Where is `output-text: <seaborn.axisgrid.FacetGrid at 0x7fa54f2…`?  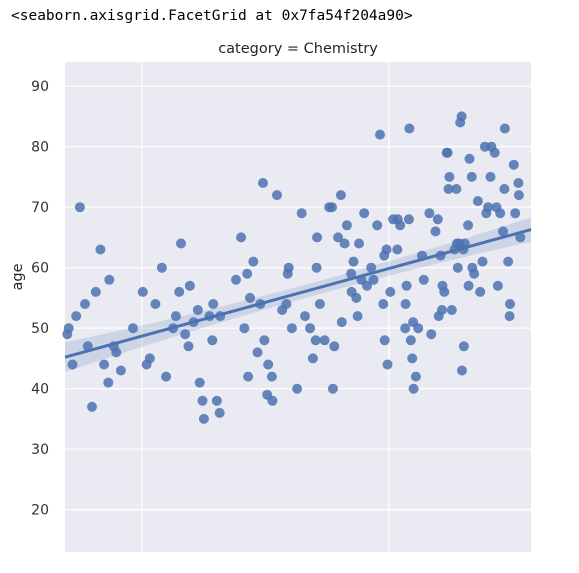 output-text: <seaborn.axisgrid.FacetGrid at 0x7fa54f2… is located at coordinates (212, 16).